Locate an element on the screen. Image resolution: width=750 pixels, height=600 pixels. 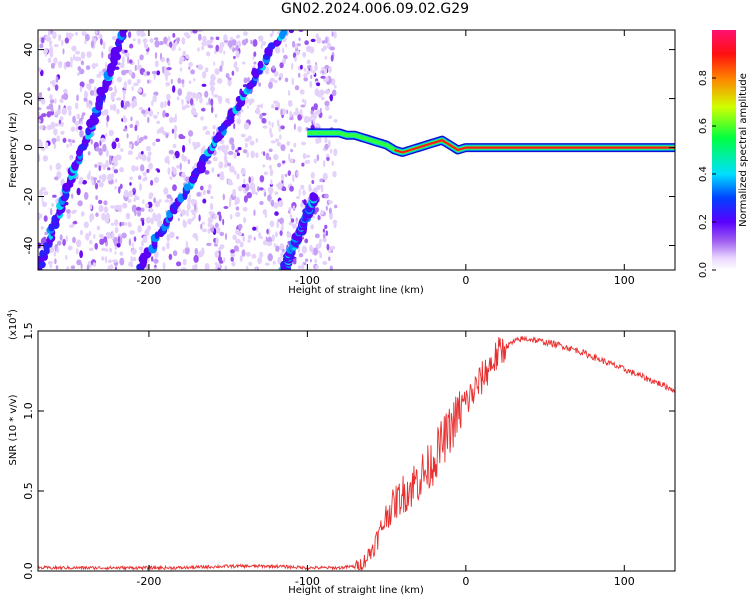
y-tick-label: 0 is located at coordinates (28, 147).